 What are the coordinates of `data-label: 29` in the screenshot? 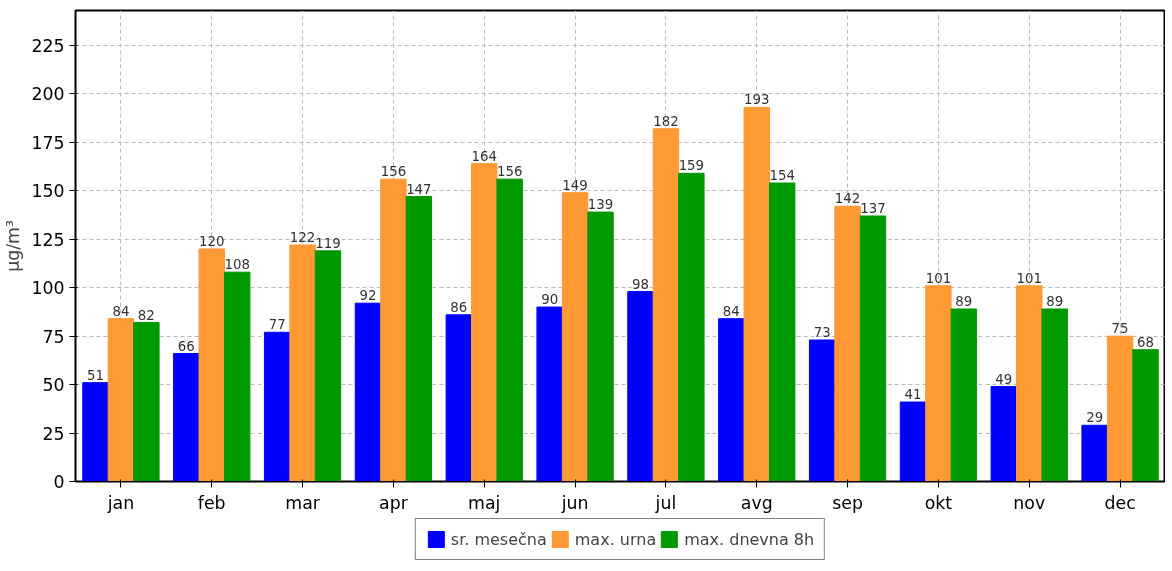 It's located at (1095, 418).